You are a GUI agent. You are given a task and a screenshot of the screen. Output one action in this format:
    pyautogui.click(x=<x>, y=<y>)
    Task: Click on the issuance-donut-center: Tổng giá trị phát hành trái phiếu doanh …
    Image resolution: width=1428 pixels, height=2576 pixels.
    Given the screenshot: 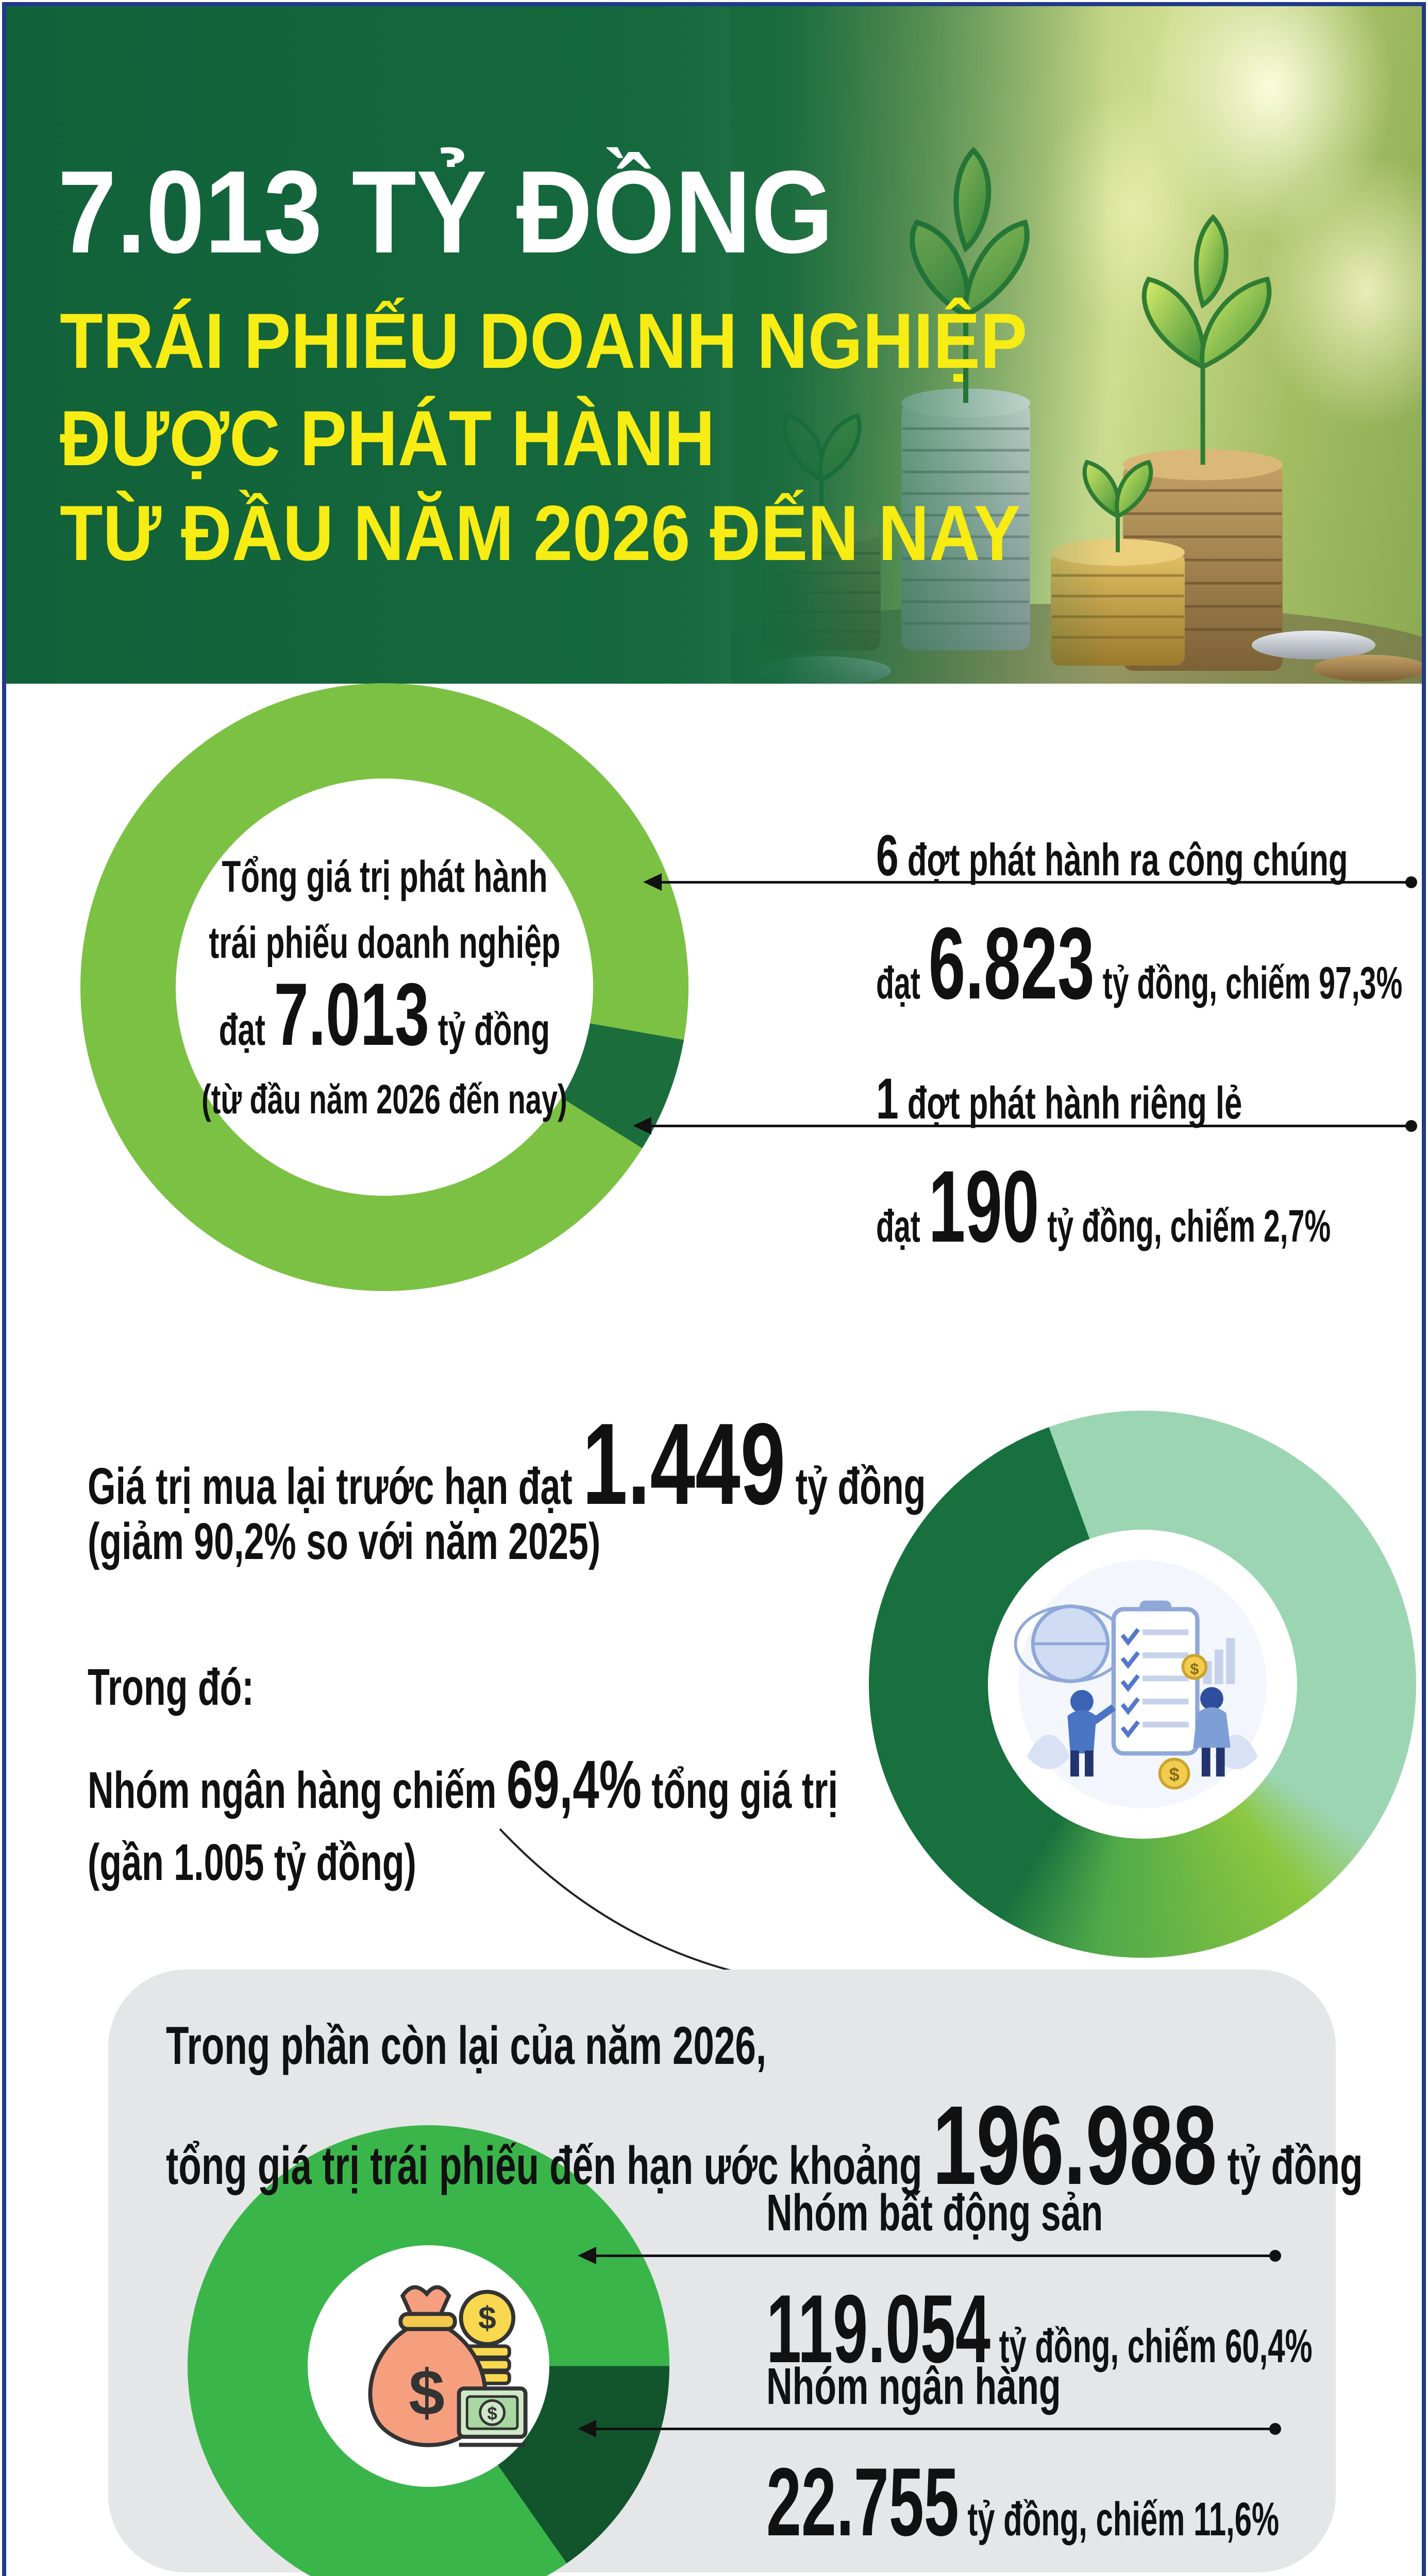 What is the action you would take?
    pyautogui.click(x=384, y=987)
    